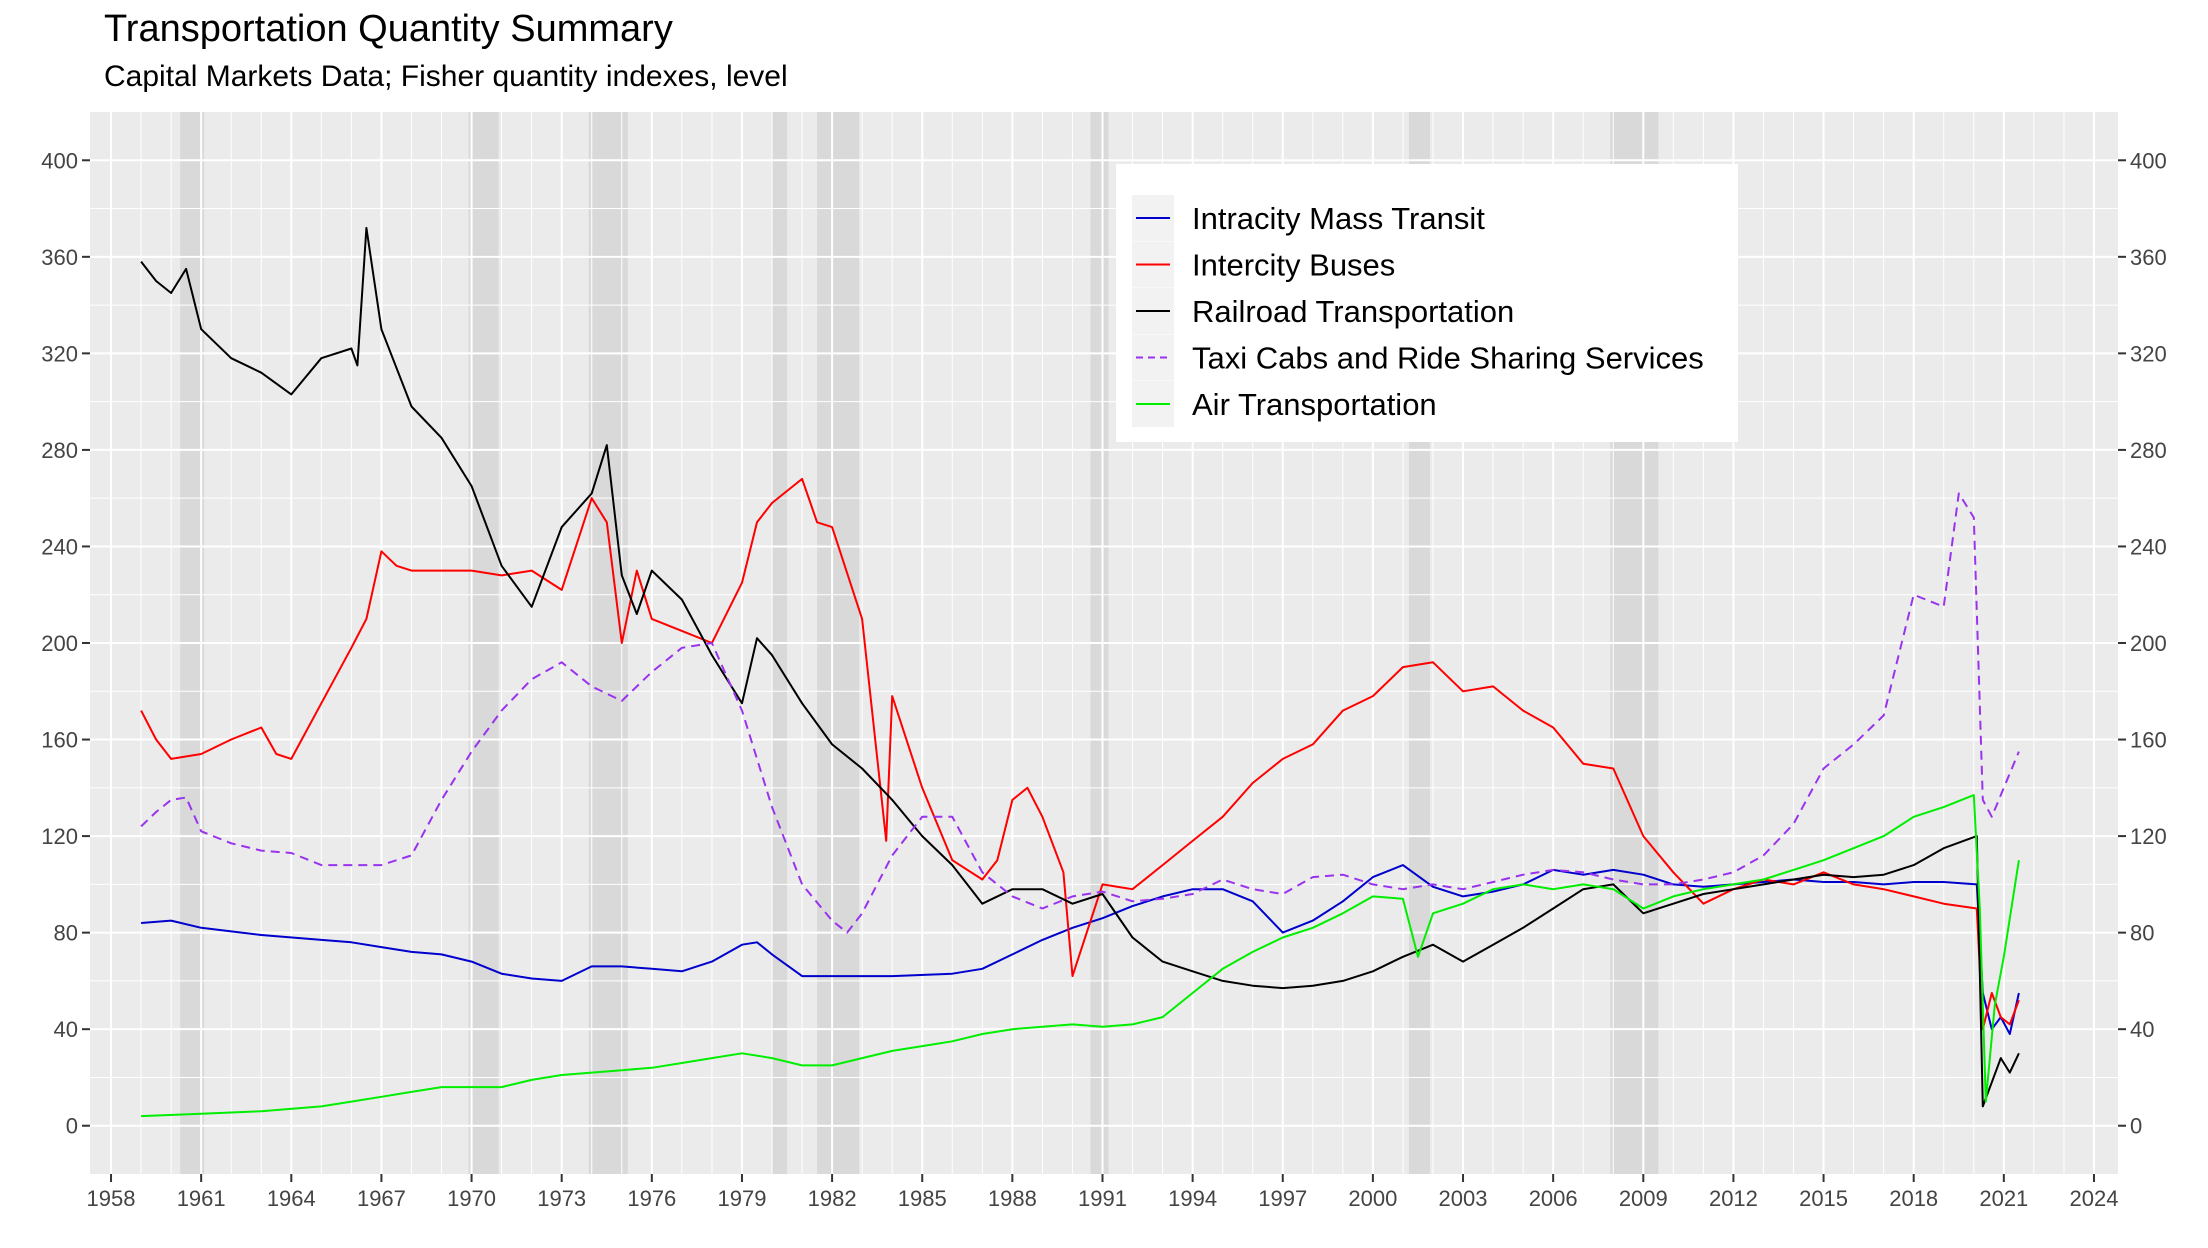 Image resolution: width=2208 pixels, height=1248 pixels. What do you see at coordinates (66, 933) in the screenshot?
I see `y-tick-label-left: 80` at bounding box center [66, 933].